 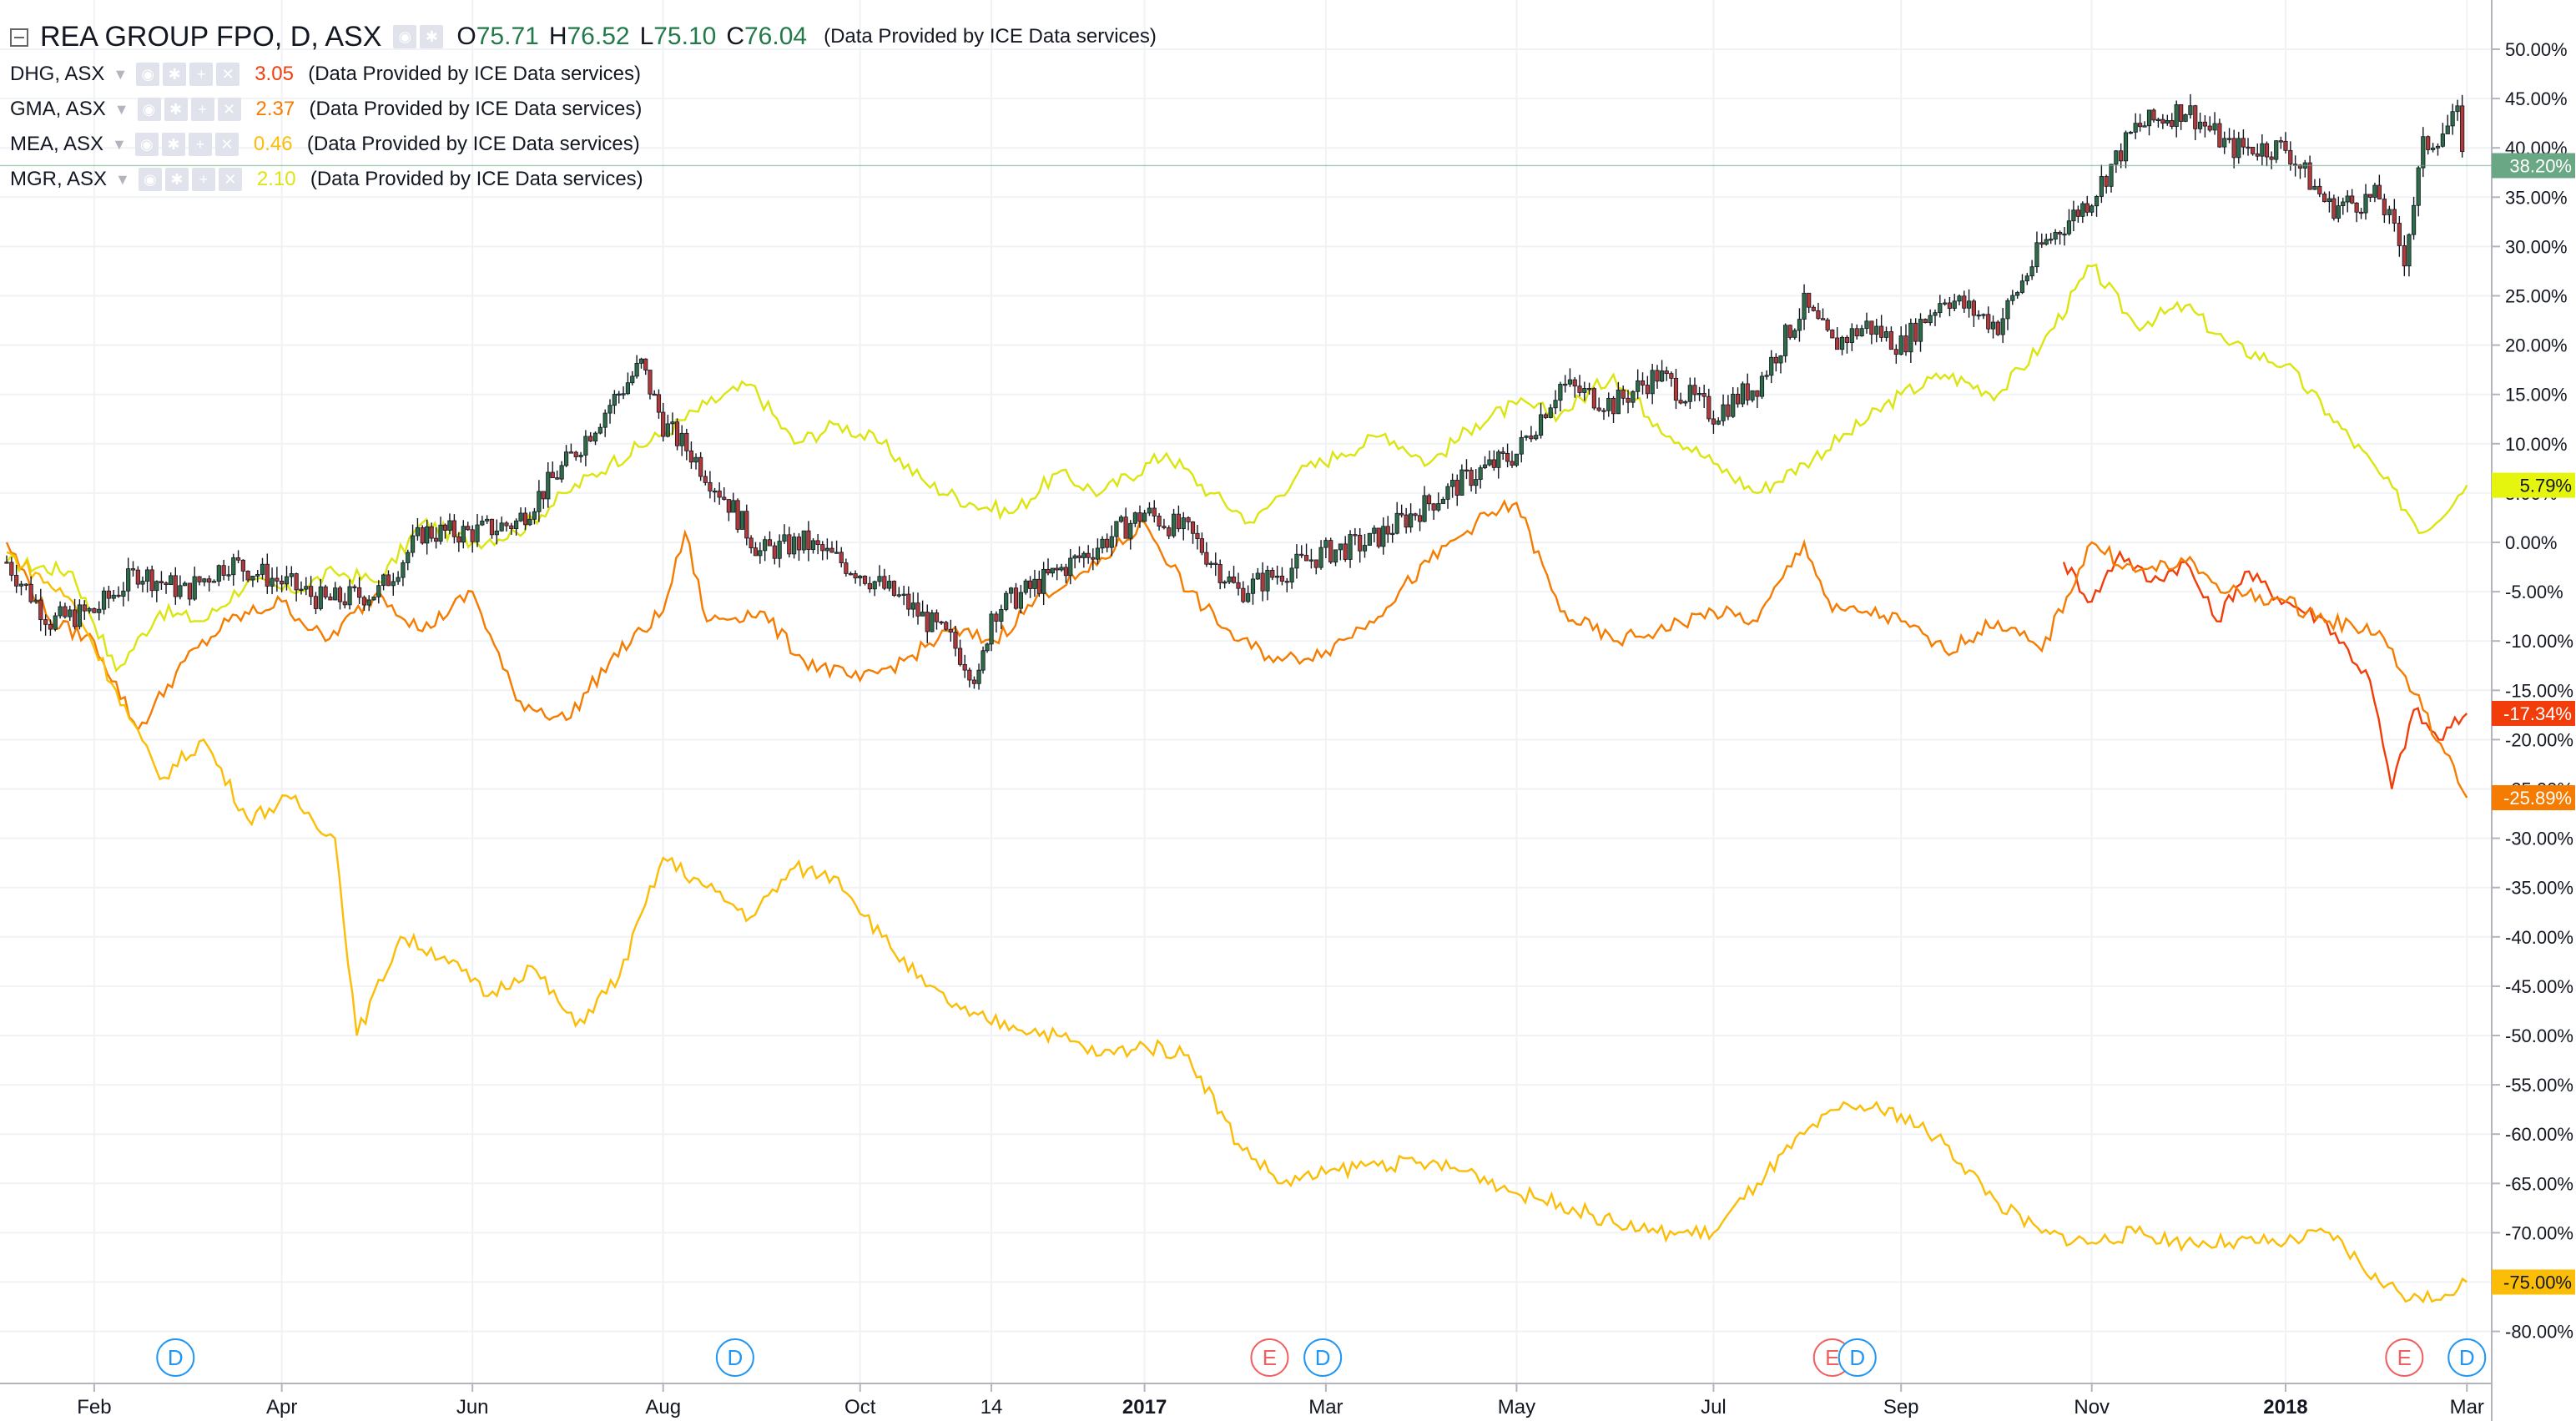 I want to click on comparison-symbol: DHG, ASX, so click(x=57, y=74).